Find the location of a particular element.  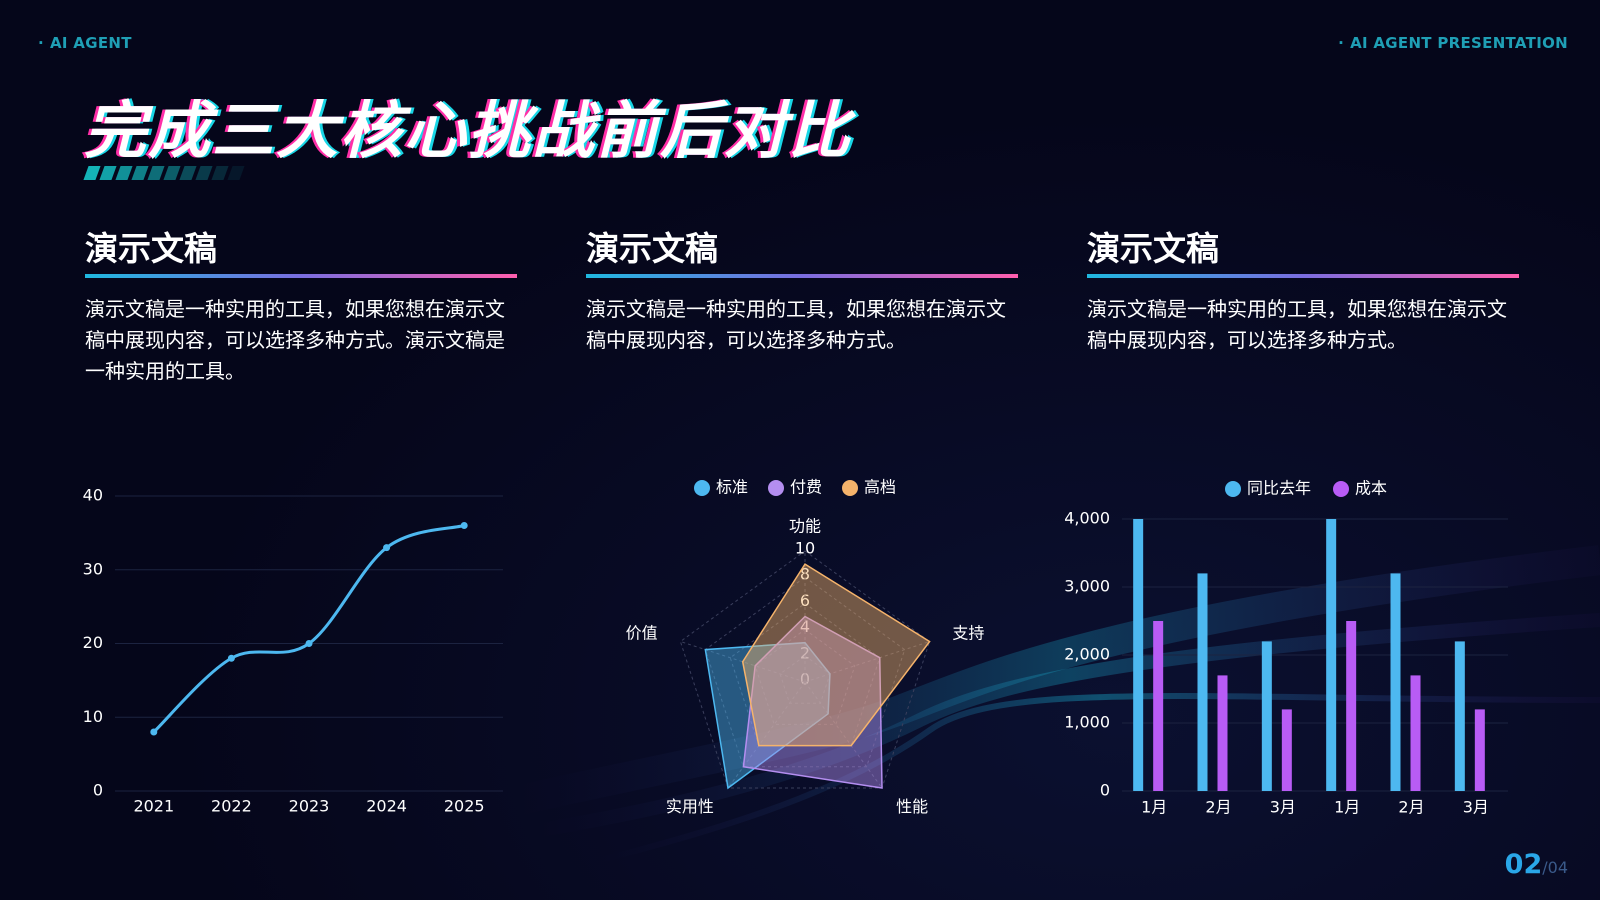

y-tick-label: 2,000 is located at coordinates (1087, 654).